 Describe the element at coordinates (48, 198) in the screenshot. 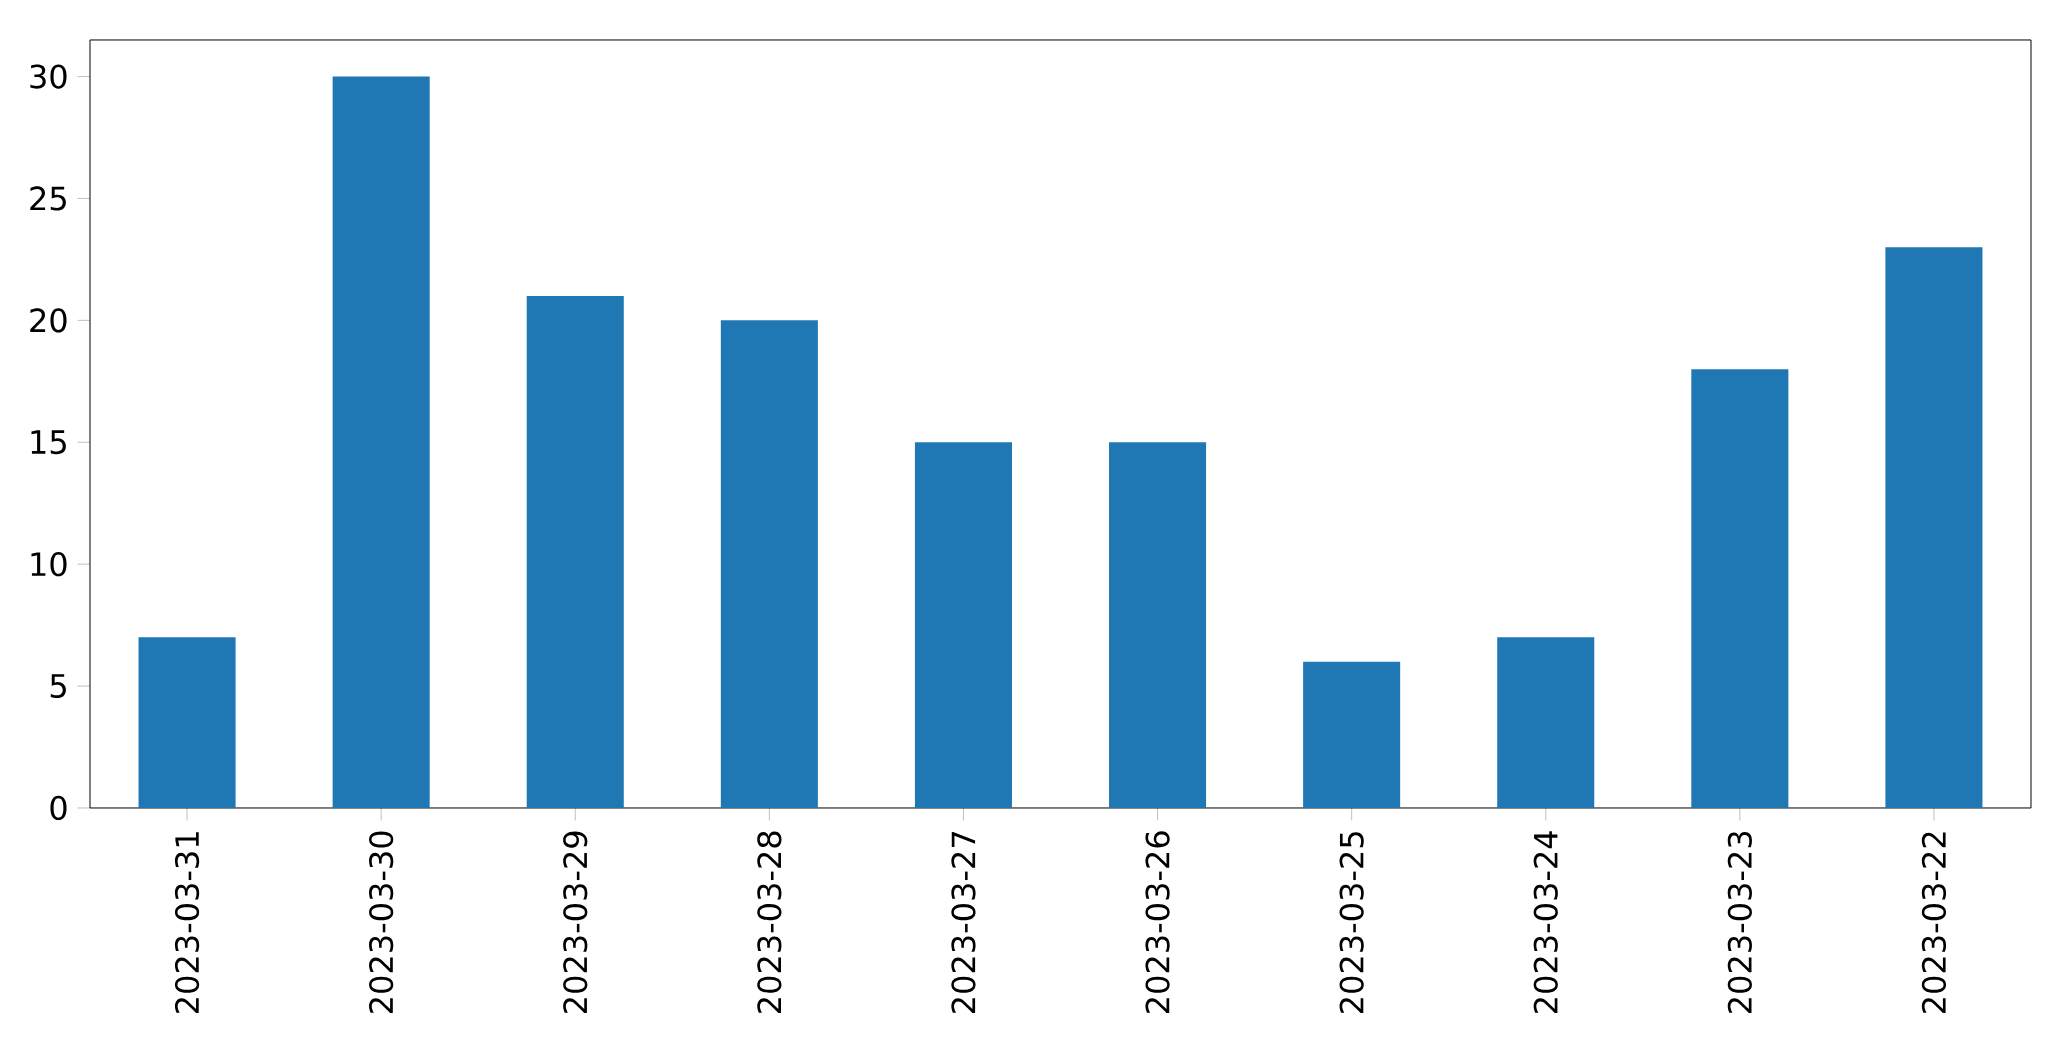

I see `y-tick-label: 25` at that location.